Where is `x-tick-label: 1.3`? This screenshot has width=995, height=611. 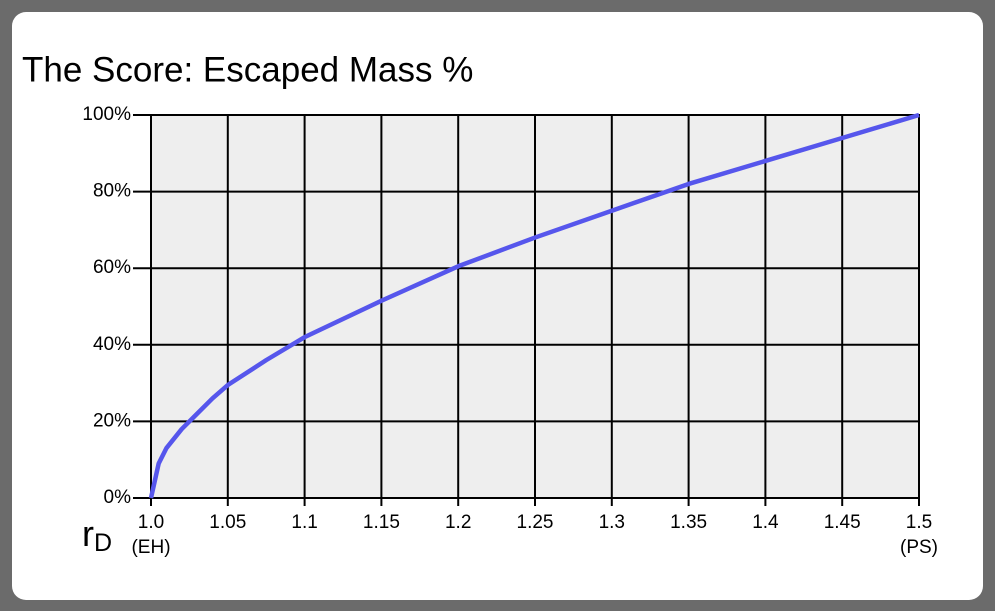 x-tick-label: 1.3 is located at coordinates (612, 522).